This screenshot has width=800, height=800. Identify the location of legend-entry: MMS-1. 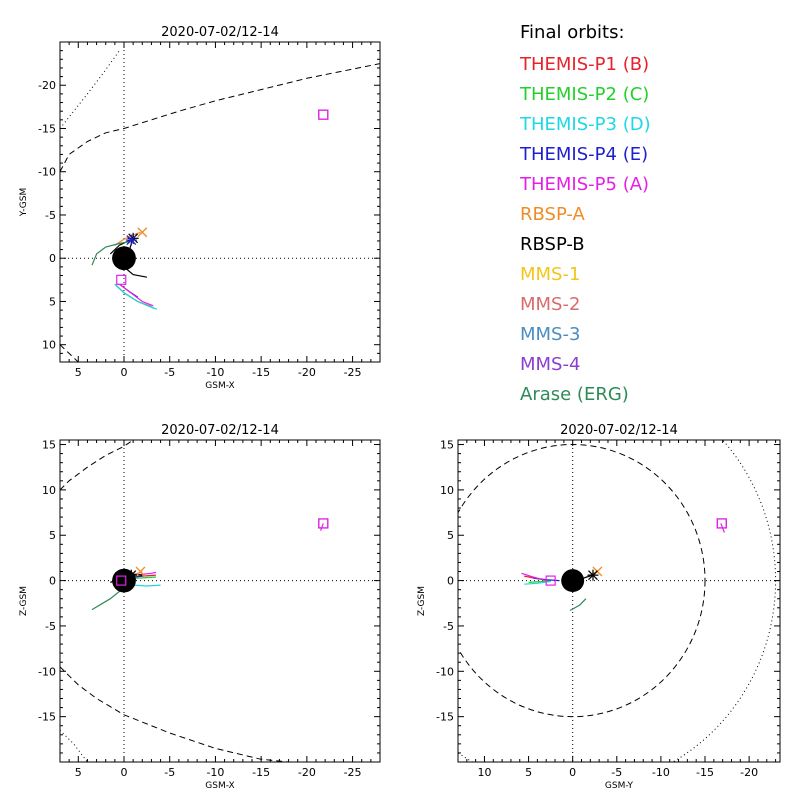
(550, 274).